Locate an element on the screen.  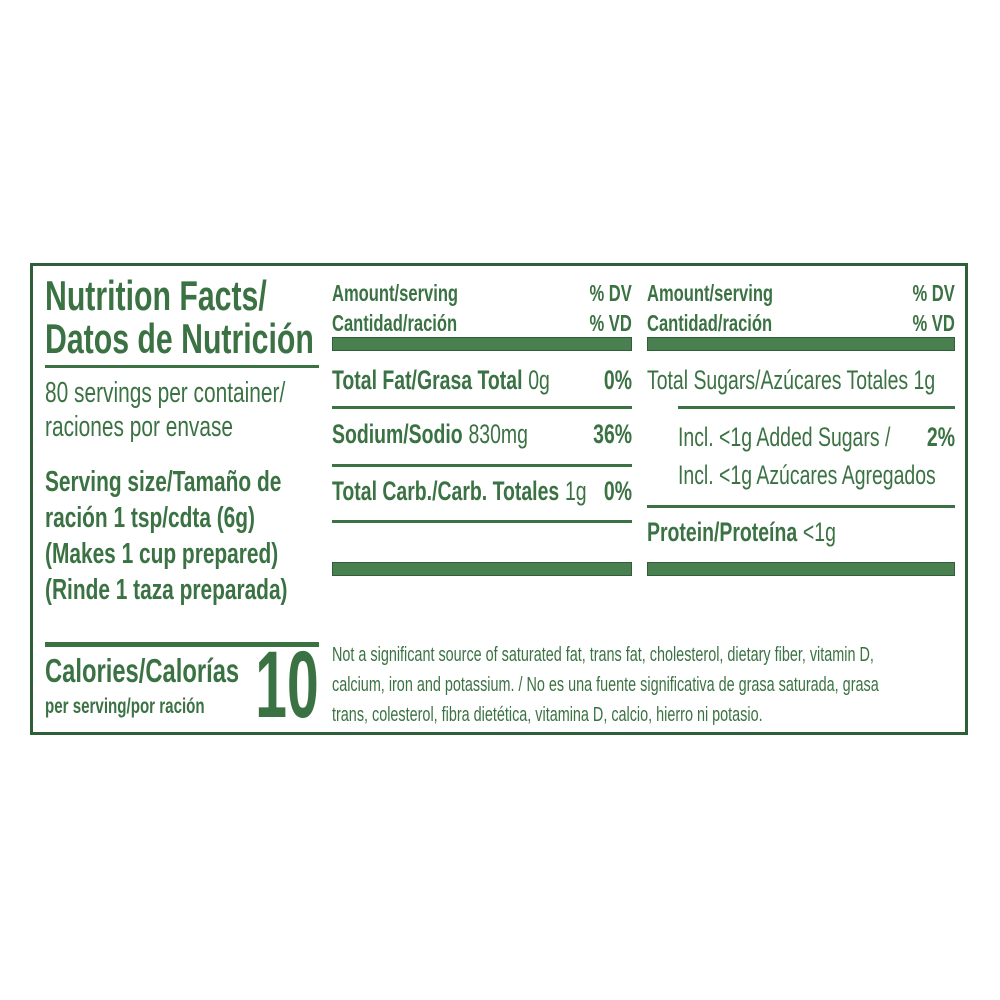
sodium-rule is located at coordinates (482, 465).